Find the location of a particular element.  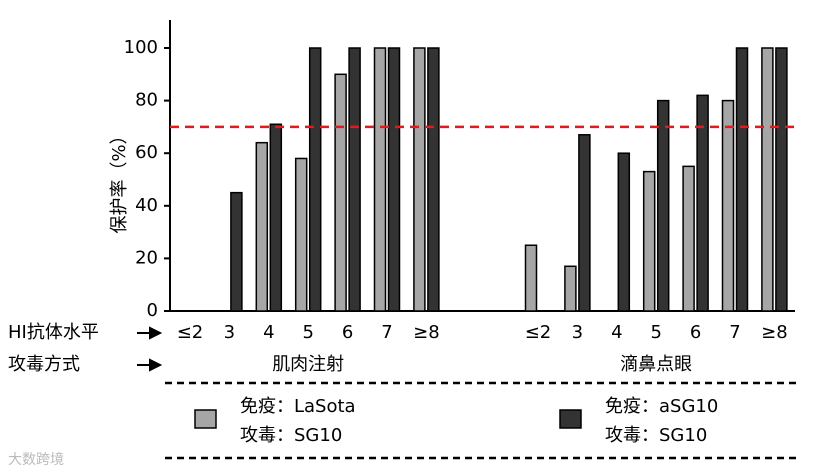

y-axis-label: 保护率（%） is located at coordinates (119, 179).